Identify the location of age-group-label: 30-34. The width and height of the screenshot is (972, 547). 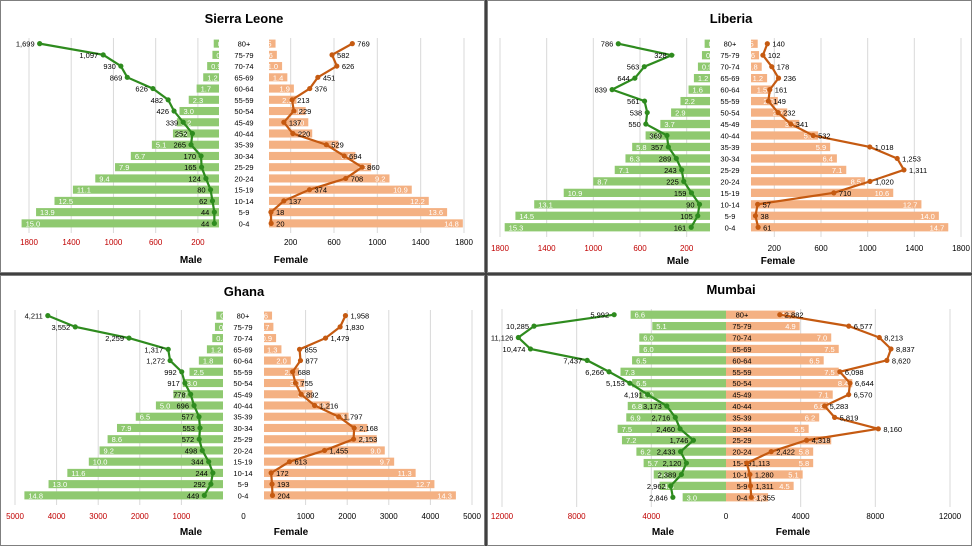
(741, 429).